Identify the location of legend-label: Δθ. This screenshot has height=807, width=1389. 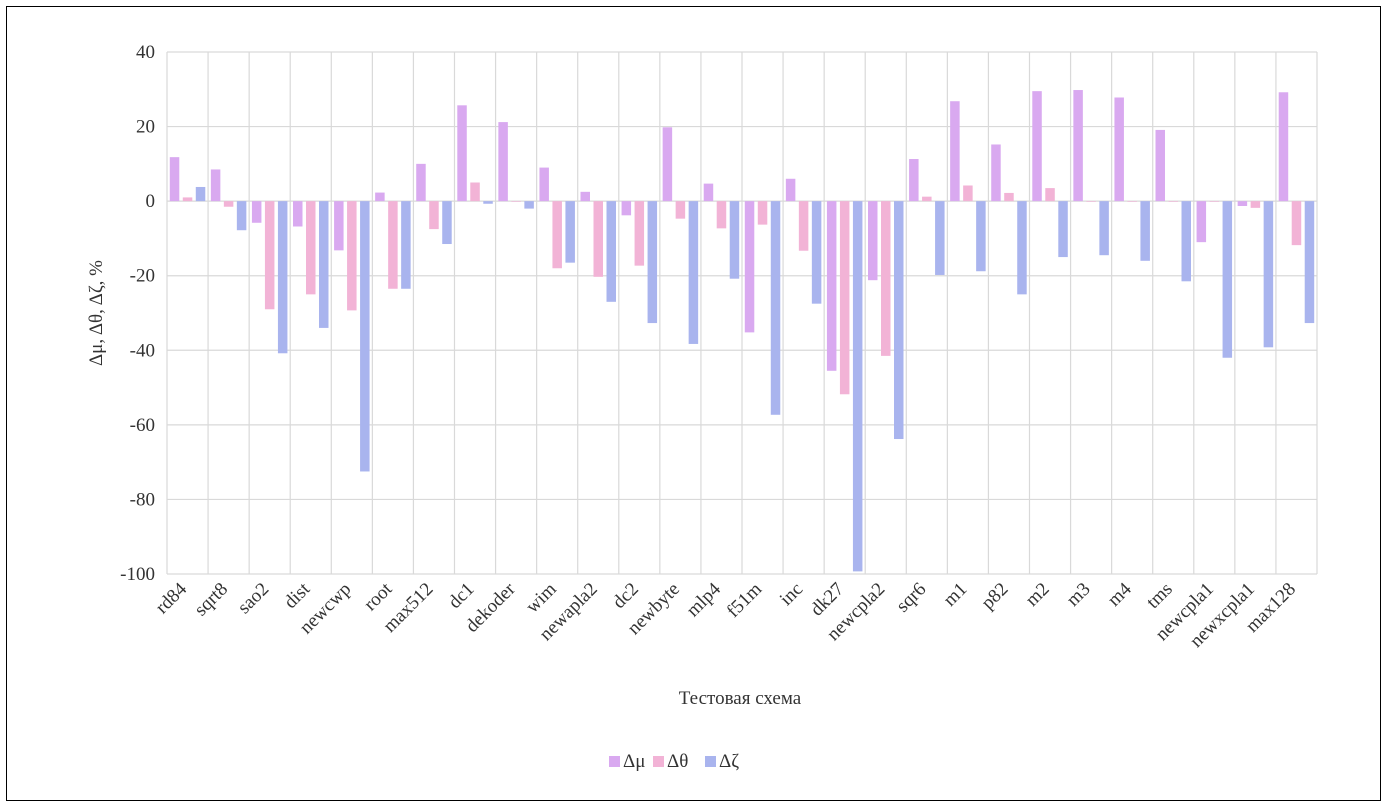
(677, 761).